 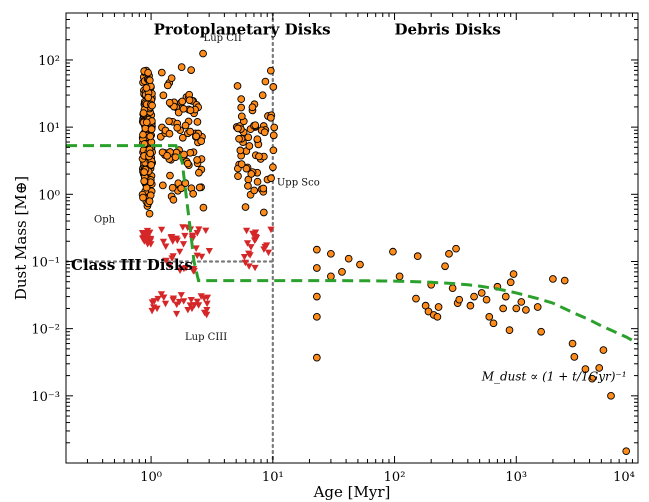 What do you see at coordinates (49, 195) in the screenshot?
I see `y-tick-label: 10⁰` at bounding box center [49, 195].